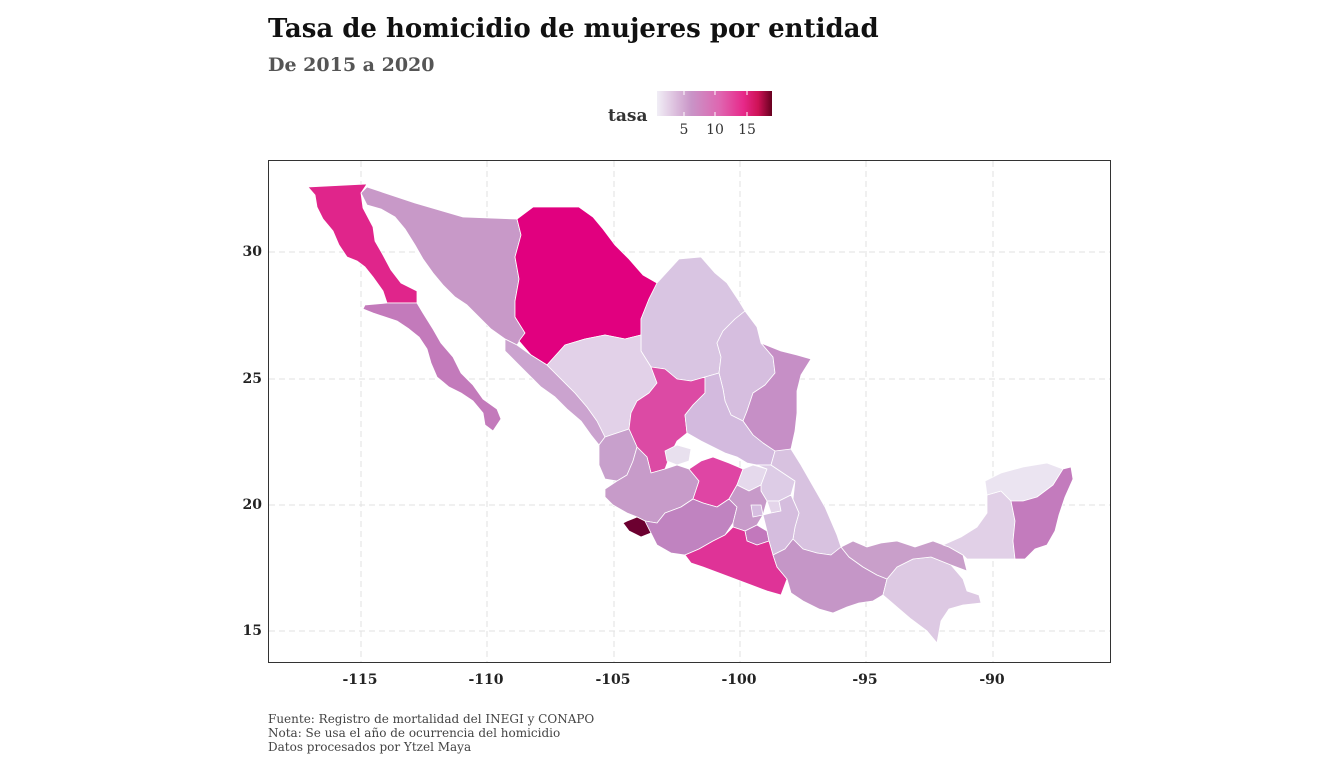 This screenshot has width=1332, height=762. Describe the element at coordinates (992, 680) in the screenshot. I see `x-tick-minus-90: -90` at that location.